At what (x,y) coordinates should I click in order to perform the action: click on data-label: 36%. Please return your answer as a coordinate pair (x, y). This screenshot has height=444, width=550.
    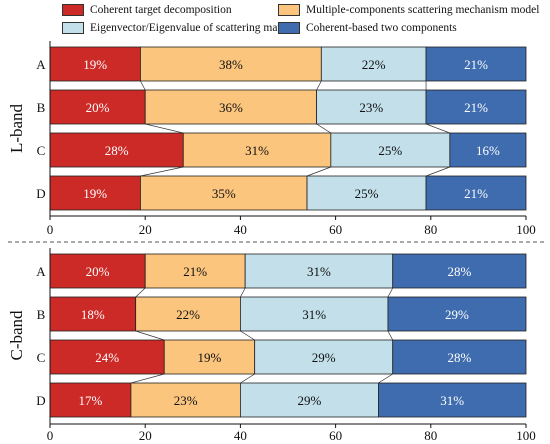
    Looking at the image, I should click on (231, 107).